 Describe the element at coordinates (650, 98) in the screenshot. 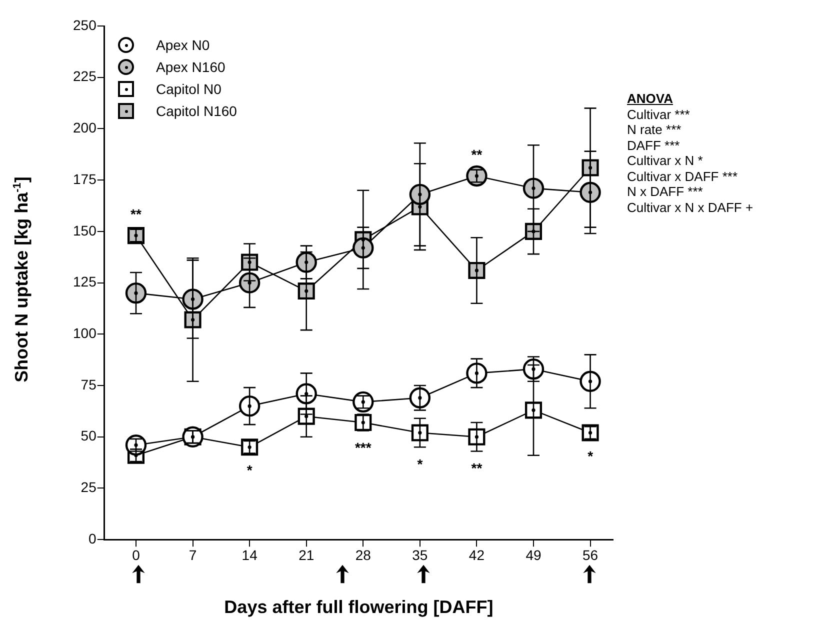

I see `text: ANOVA` at that location.